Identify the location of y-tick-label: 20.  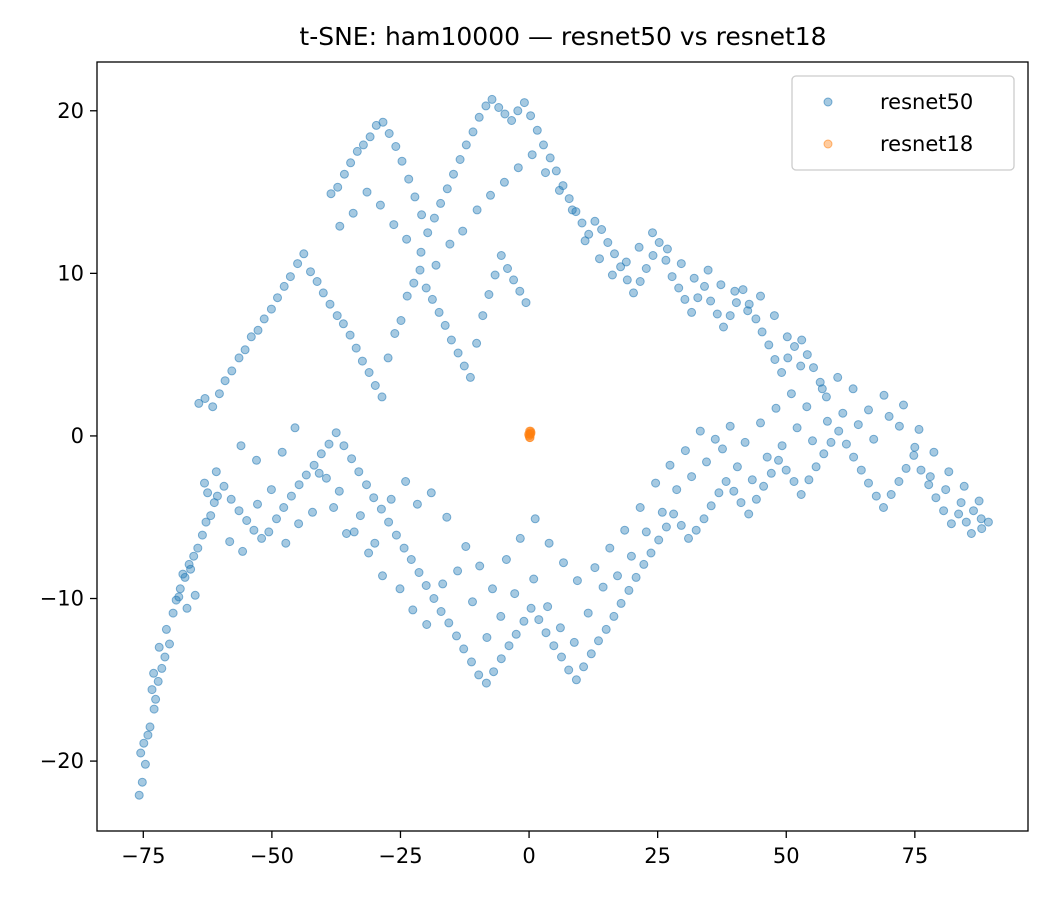
(70, 111).